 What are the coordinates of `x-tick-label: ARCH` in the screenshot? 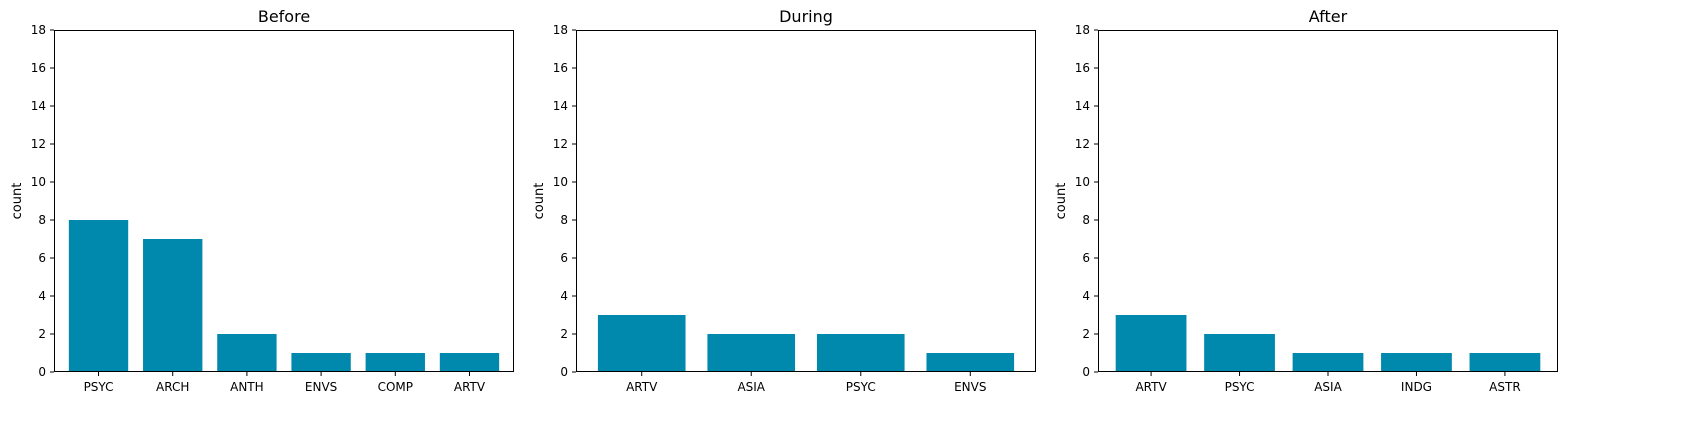 It's located at (172, 387).